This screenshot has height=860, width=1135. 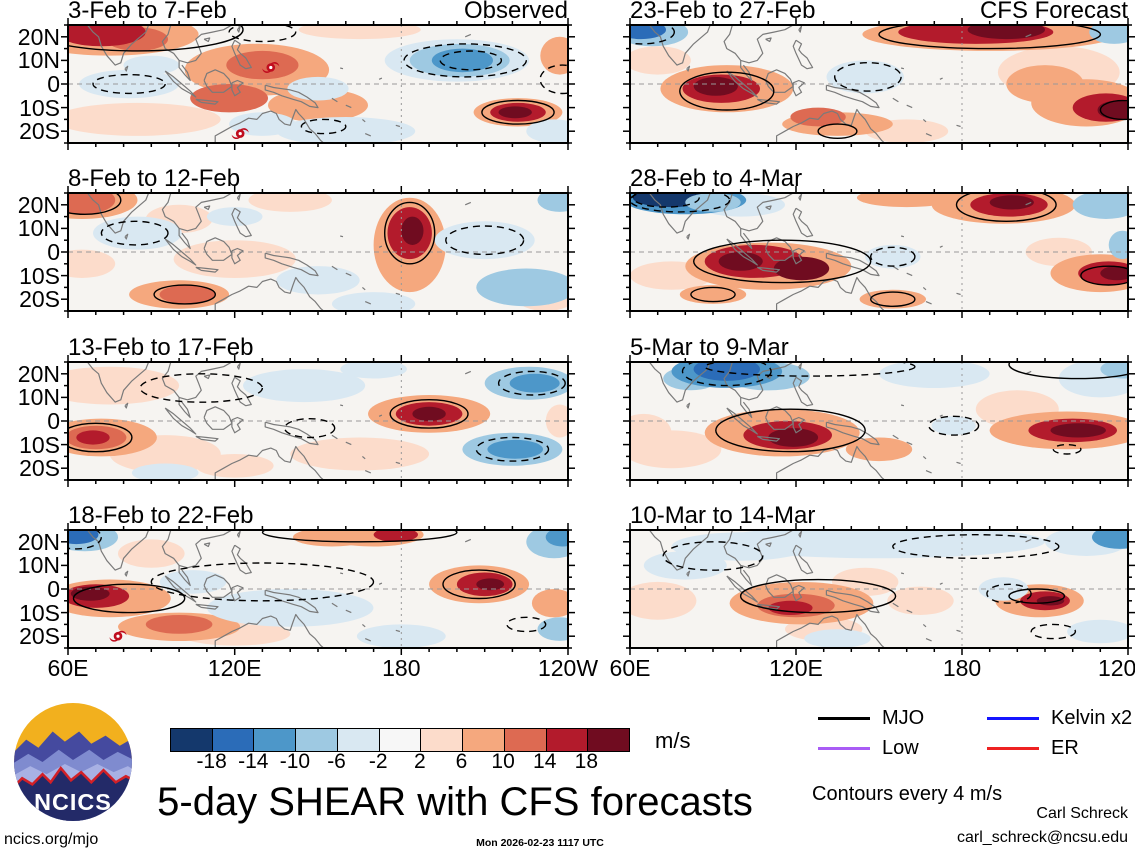 I want to click on panel-title: 13-Feb to 17-Feb, so click(x=161, y=347).